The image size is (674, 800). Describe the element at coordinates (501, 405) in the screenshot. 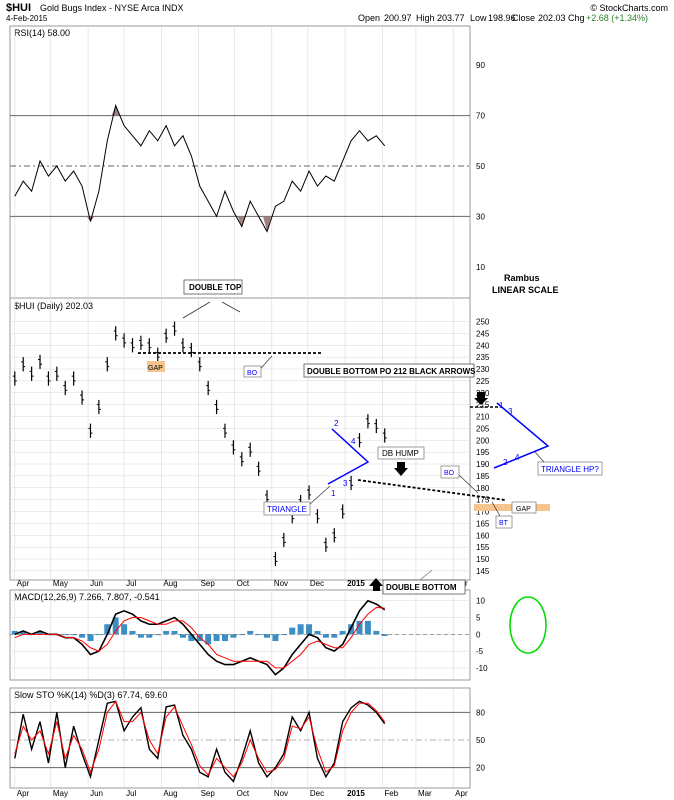

I see `tri-right-n1: 1` at that location.